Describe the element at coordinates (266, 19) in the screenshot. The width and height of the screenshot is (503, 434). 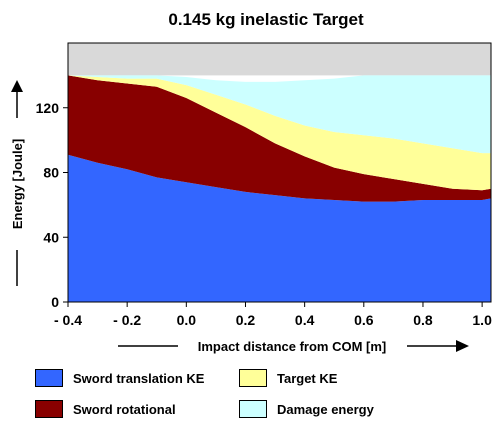
I see `chart-title: 0.145 kg inelastic Target` at that location.